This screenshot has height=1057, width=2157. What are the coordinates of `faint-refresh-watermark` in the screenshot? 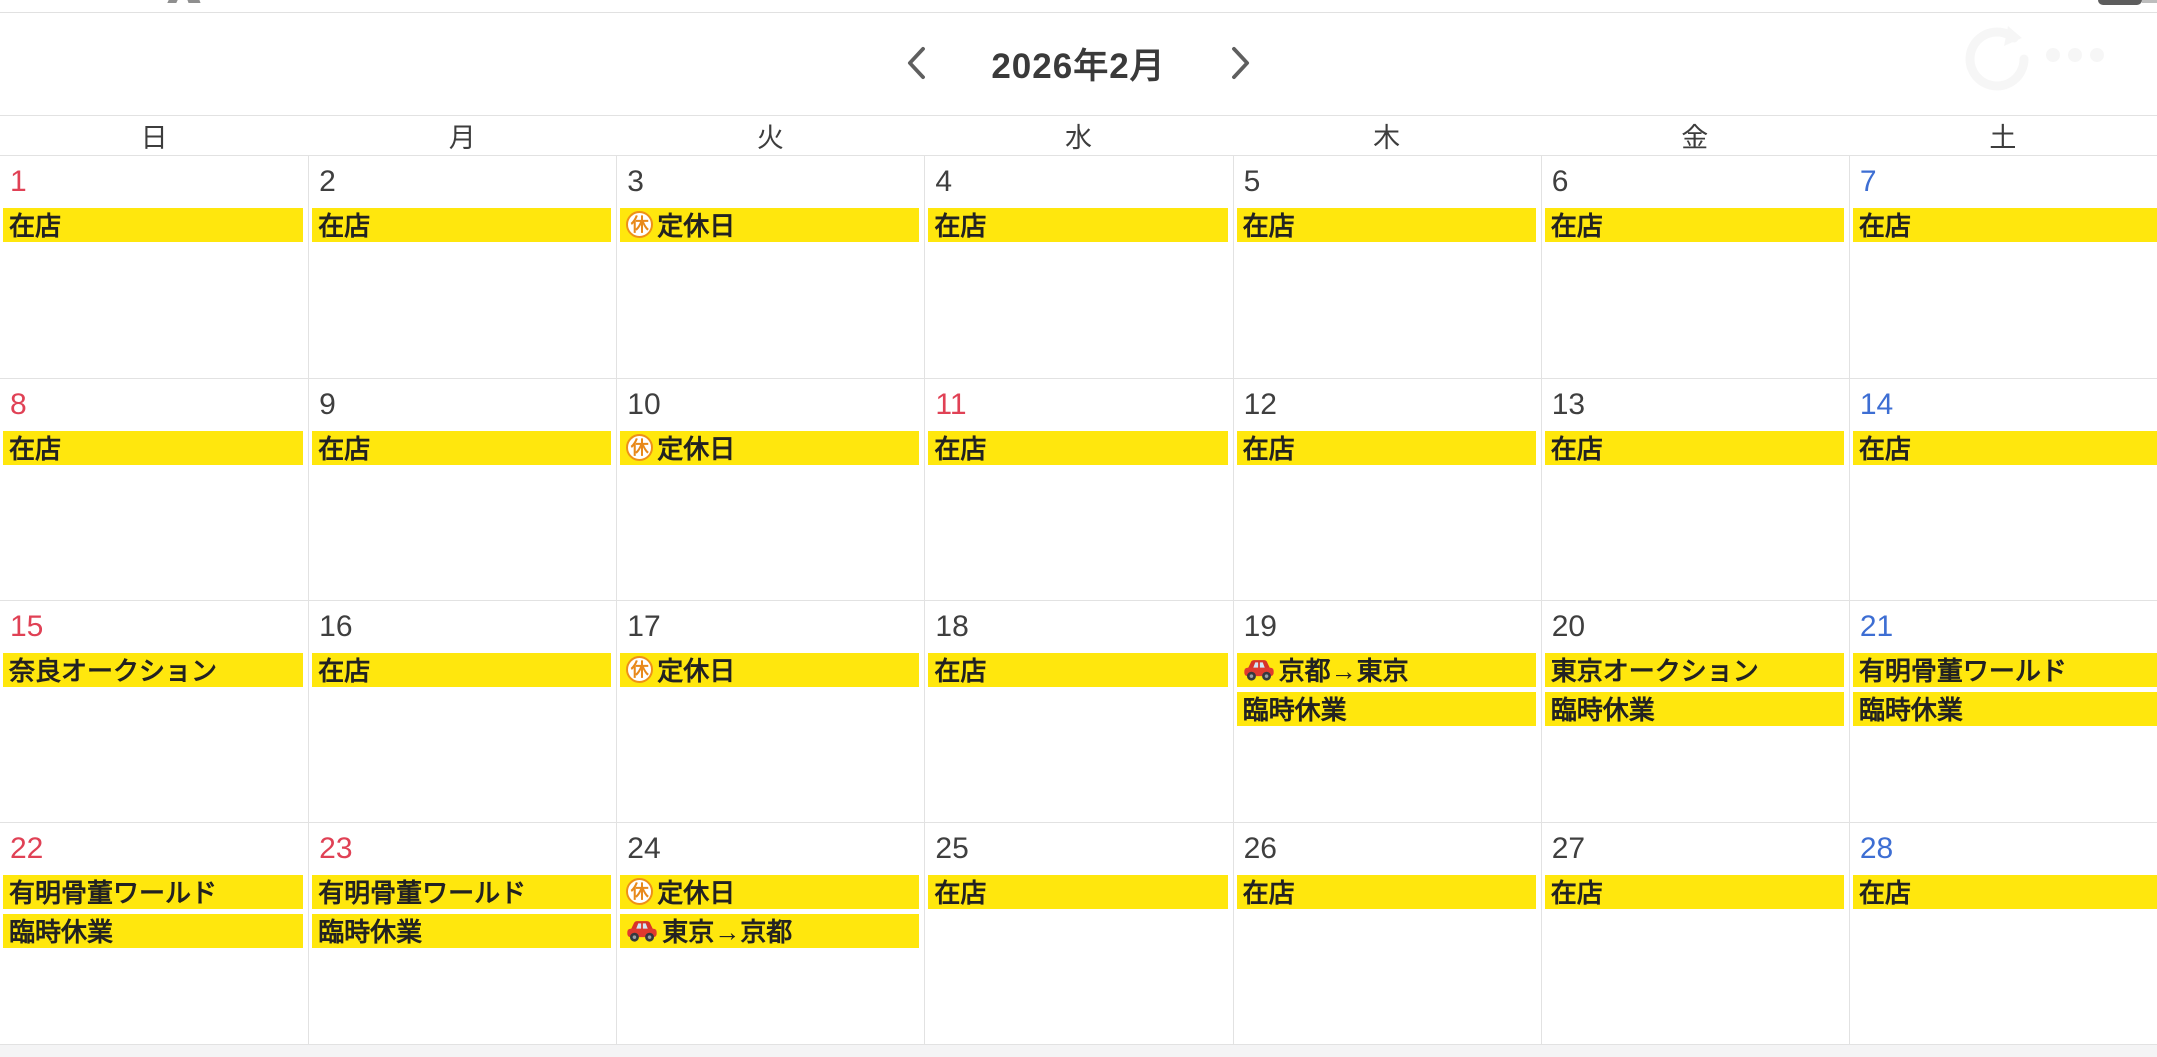 It's located at (1997, 59).